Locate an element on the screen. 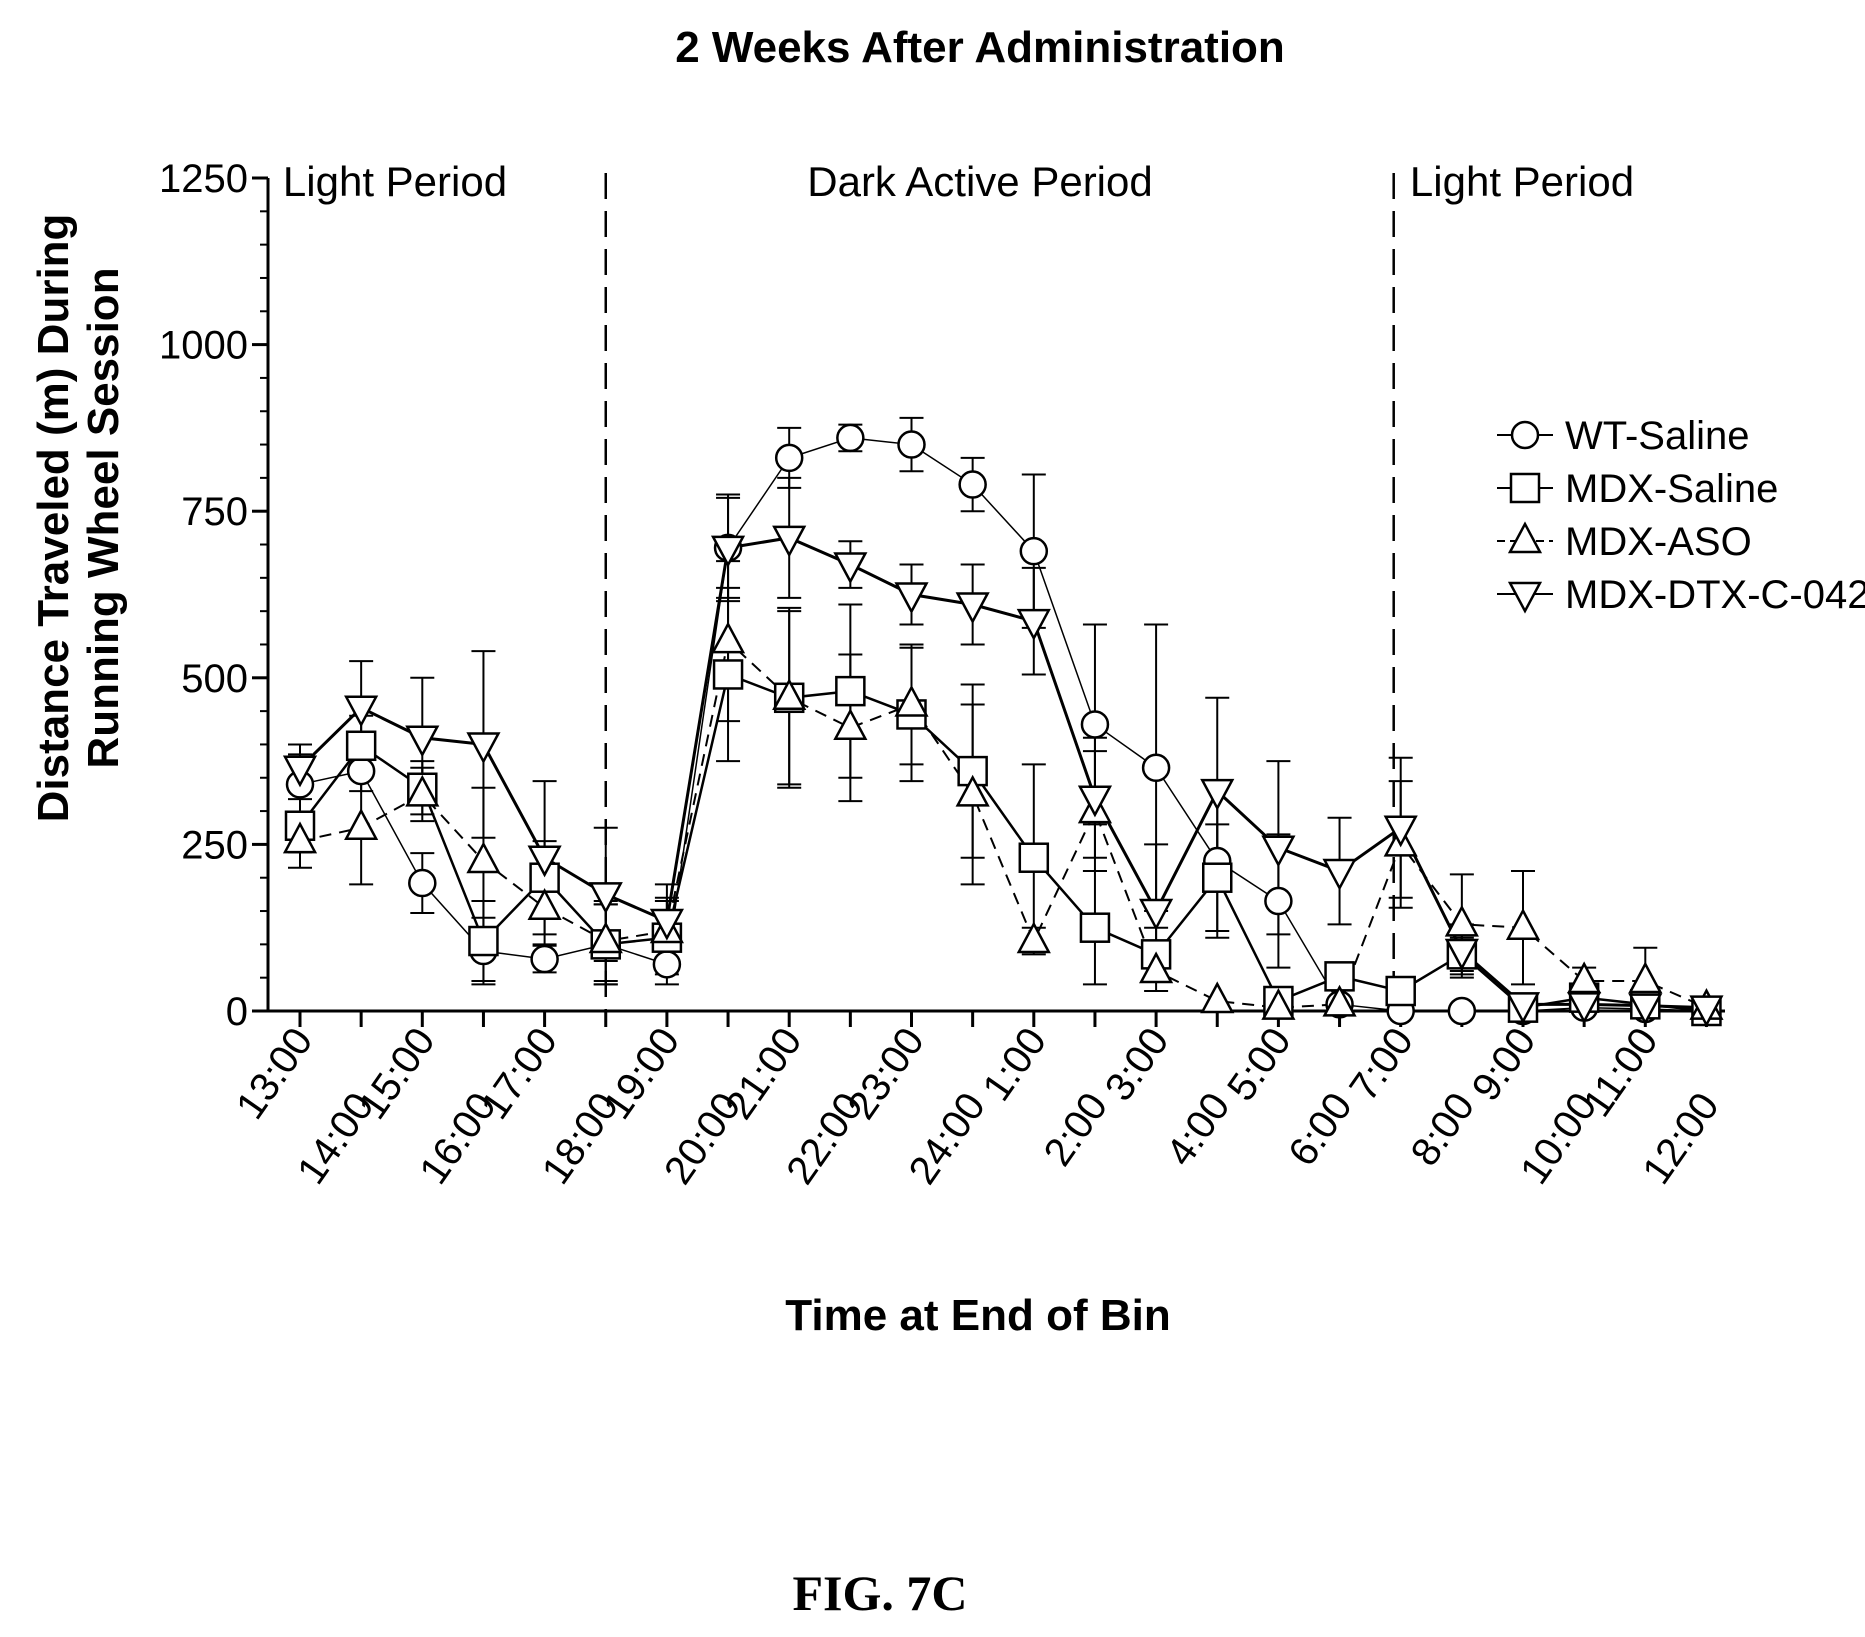  legend: WT-Saline MDX-Saline MDX-ASO MDX-DTX-C-042 is located at coordinates (1681, 515).